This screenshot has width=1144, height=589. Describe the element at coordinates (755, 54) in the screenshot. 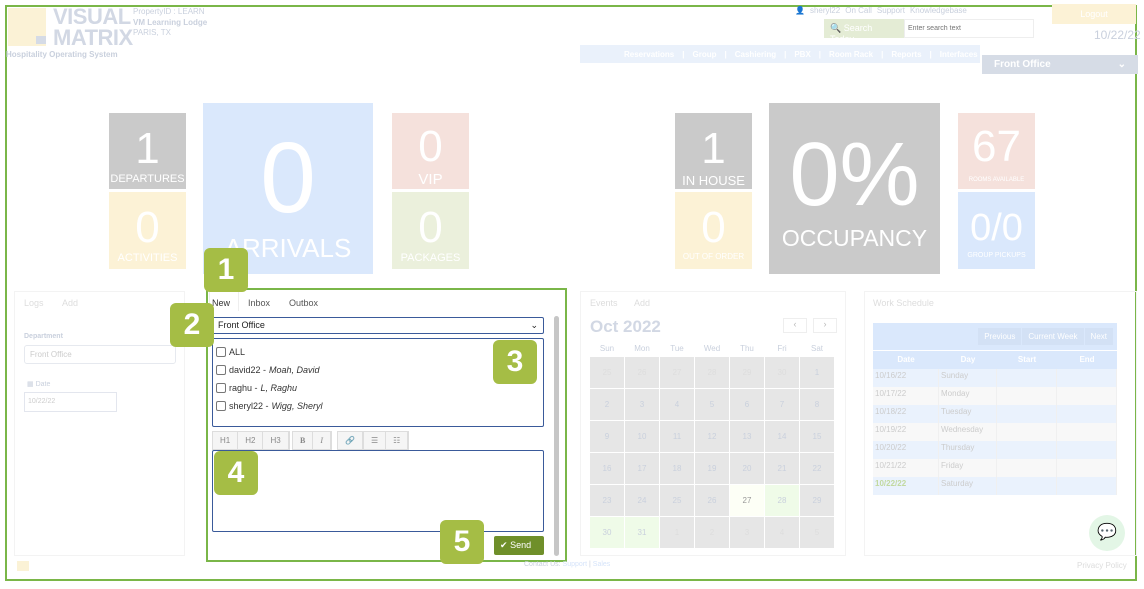

I see `nav-cashiering: Cashiering` at that location.